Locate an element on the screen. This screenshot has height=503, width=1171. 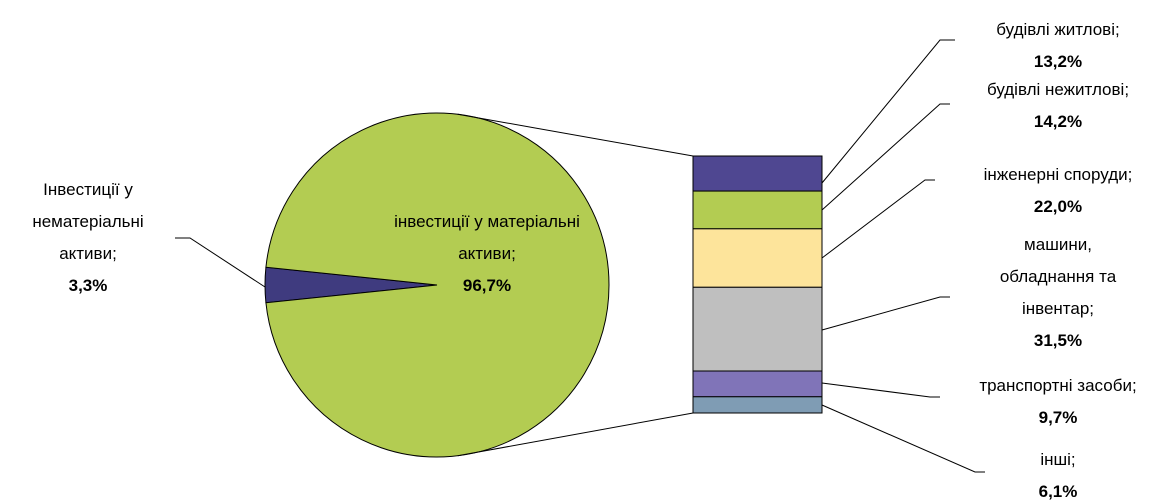
label-name: інженерні споруди; is located at coordinates (1058, 174).